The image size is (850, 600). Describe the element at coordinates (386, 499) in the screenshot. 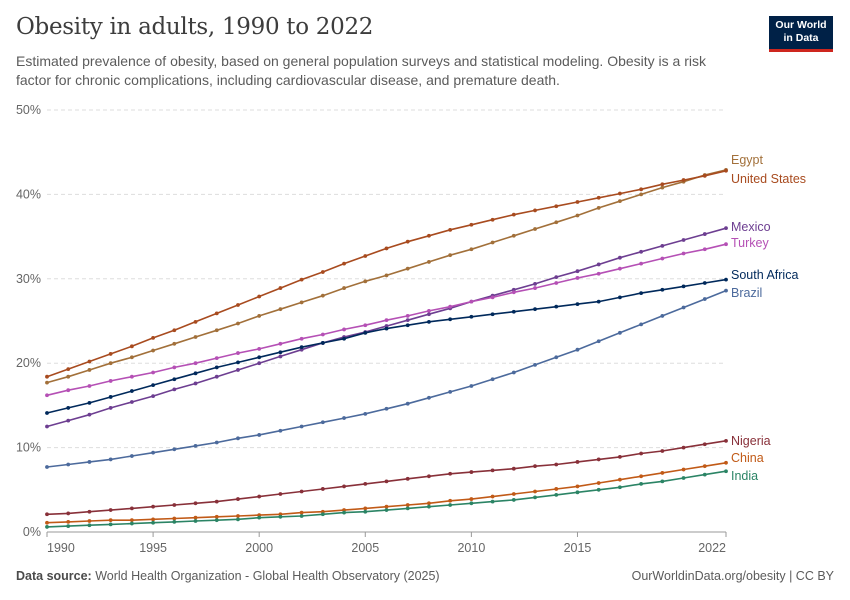

I see `series-india` at that location.